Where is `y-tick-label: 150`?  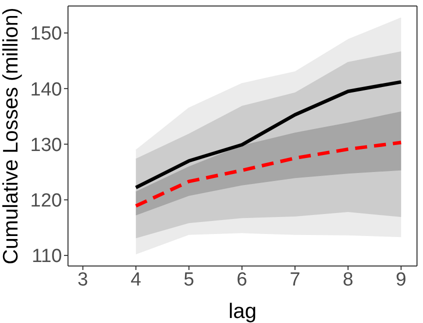 y-tick-label: 150 is located at coordinates (46, 34).